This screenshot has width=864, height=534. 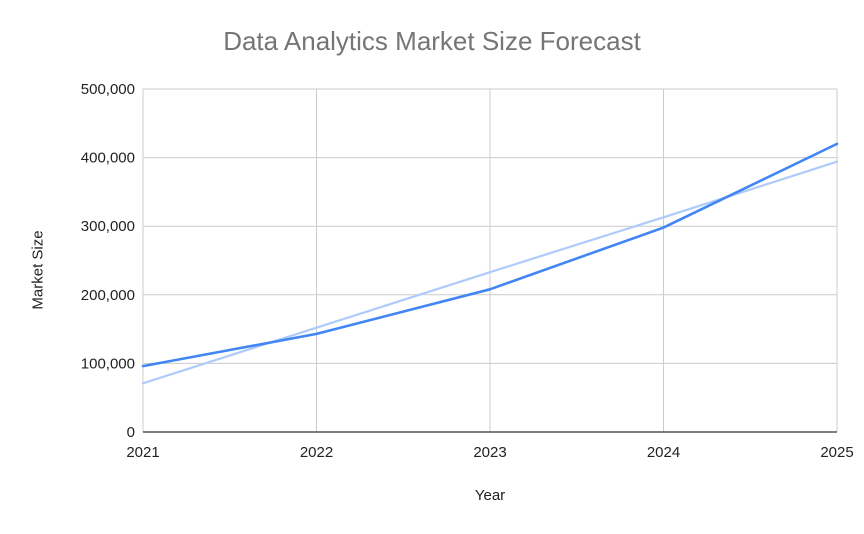 What do you see at coordinates (108, 158) in the screenshot?
I see `y-tick-label: 400,000` at bounding box center [108, 158].